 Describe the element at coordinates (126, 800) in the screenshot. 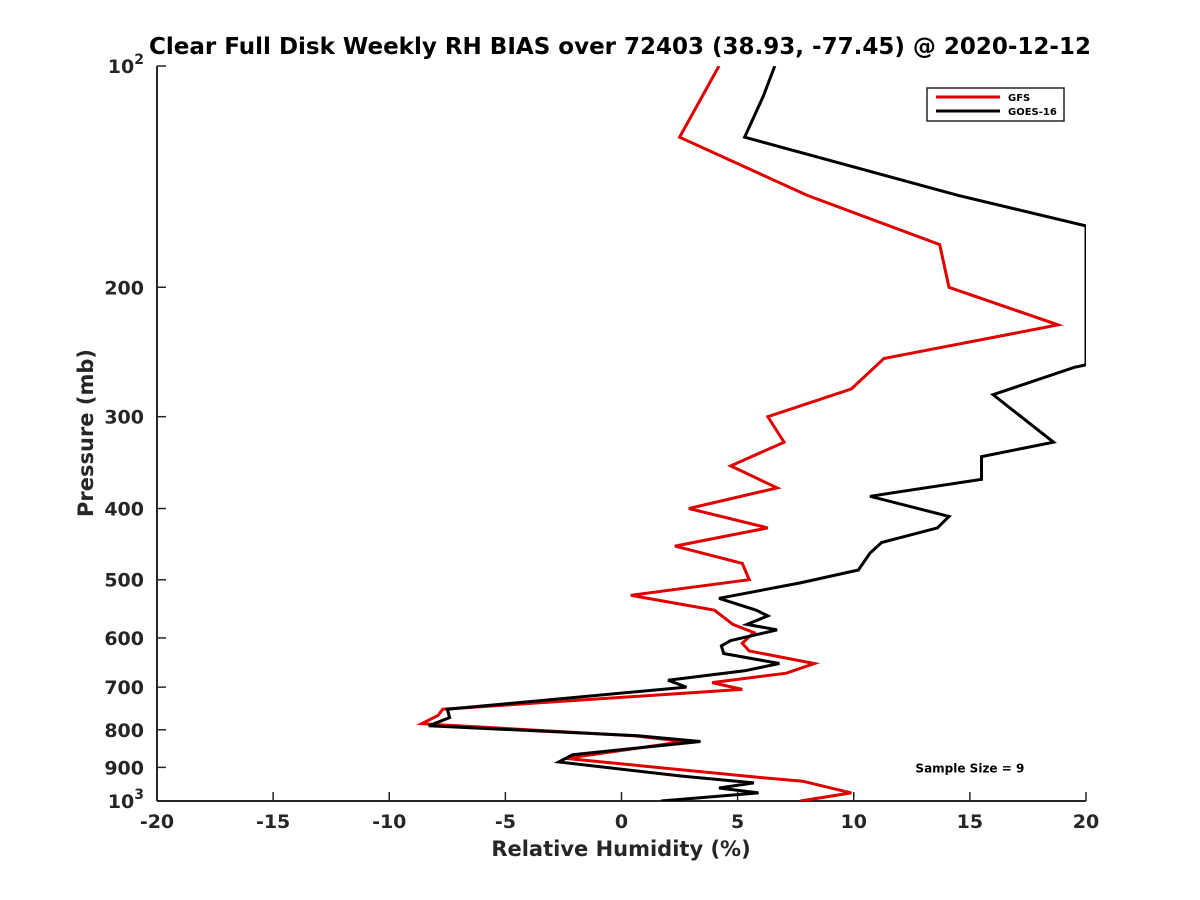

I see `y-tick-label: 10³` at that location.